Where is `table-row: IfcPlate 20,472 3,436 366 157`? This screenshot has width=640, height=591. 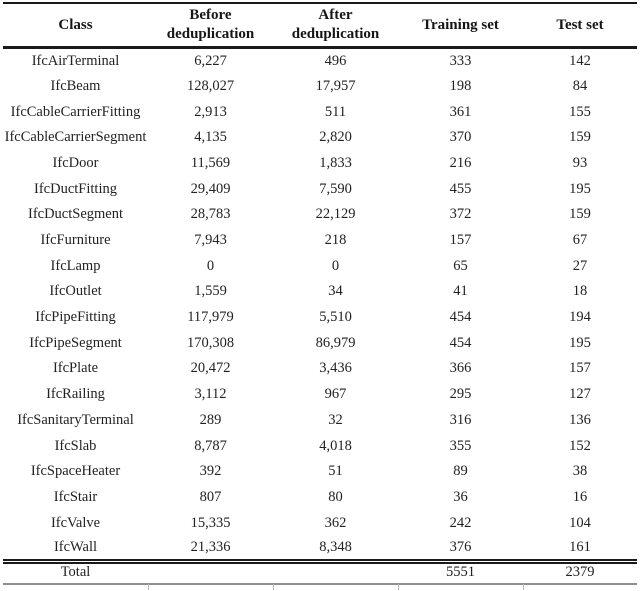 table-row: IfcPlate 20,472 3,436 366 157 is located at coordinates (320, 369).